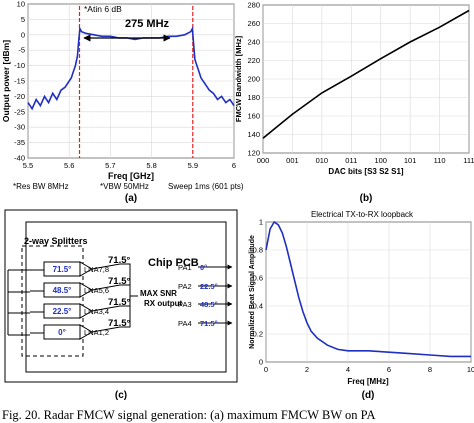 This screenshot has width=474, height=423. Describe the element at coordinates (238, 78) in the screenshot. I see `panel-b-ylabel: FMCW Bandwidth [MHz]` at that location.